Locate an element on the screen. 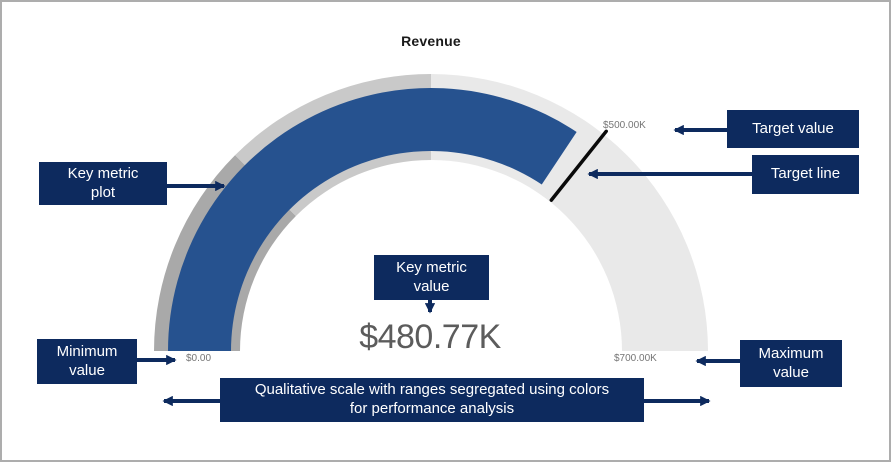  key-metric-value-text: $480.77K is located at coordinates (430, 337).